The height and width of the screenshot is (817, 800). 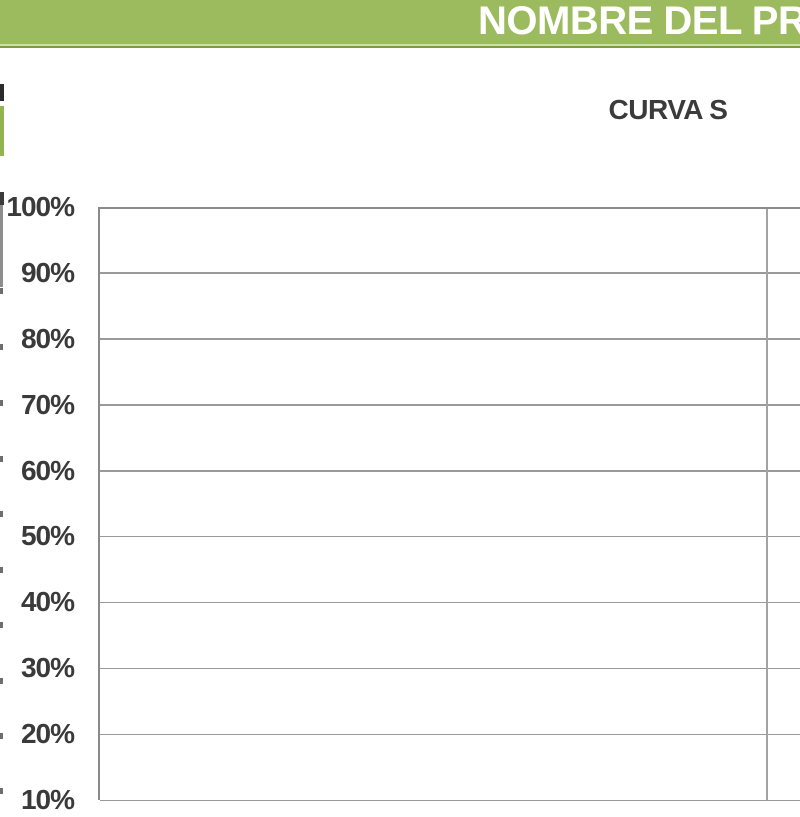 I want to click on project-title-text: NOMBRE DEL PR, so click(x=639, y=21).